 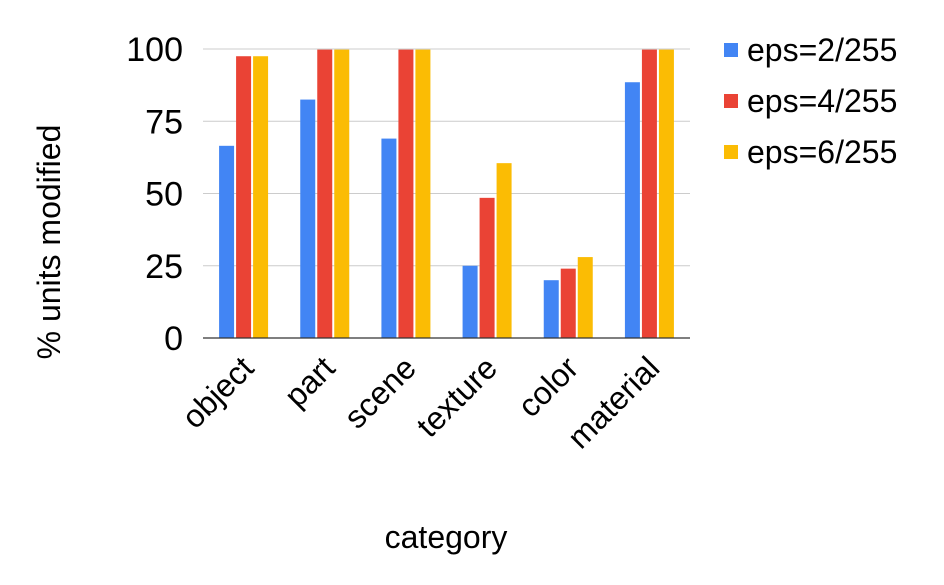 I want to click on y-tick-label: 25, so click(x=164, y=267).